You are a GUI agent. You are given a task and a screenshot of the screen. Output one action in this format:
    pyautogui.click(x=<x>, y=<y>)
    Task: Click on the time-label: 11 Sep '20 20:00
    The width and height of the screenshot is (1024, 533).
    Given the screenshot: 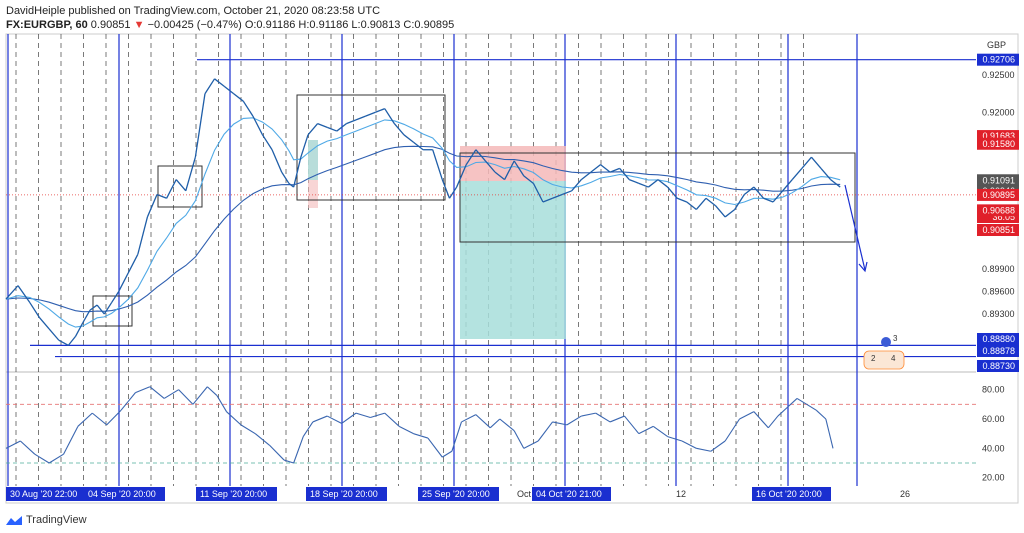 What is the action you would take?
    pyautogui.click(x=233, y=494)
    